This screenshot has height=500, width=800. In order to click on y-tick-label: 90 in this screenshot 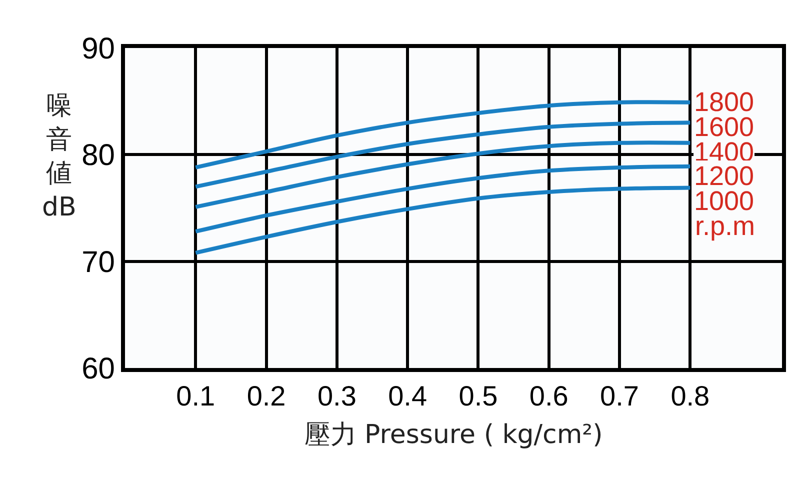, I will do `click(98, 49)`.